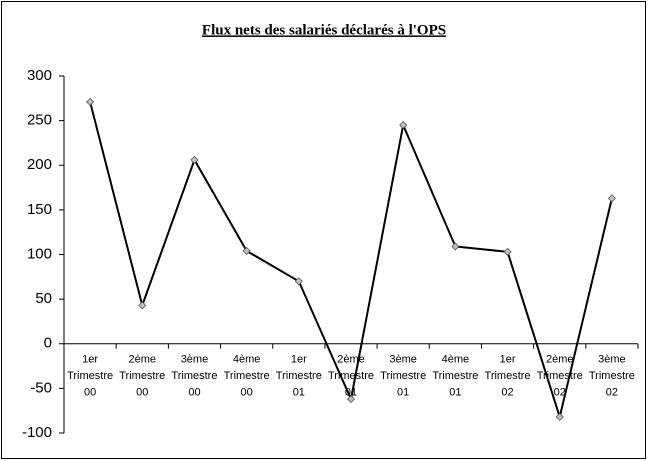 This screenshot has width=648, height=461. What do you see at coordinates (39, 164) in the screenshot?
I see `y-tick-label: 200` at bounding box center [39, 164].